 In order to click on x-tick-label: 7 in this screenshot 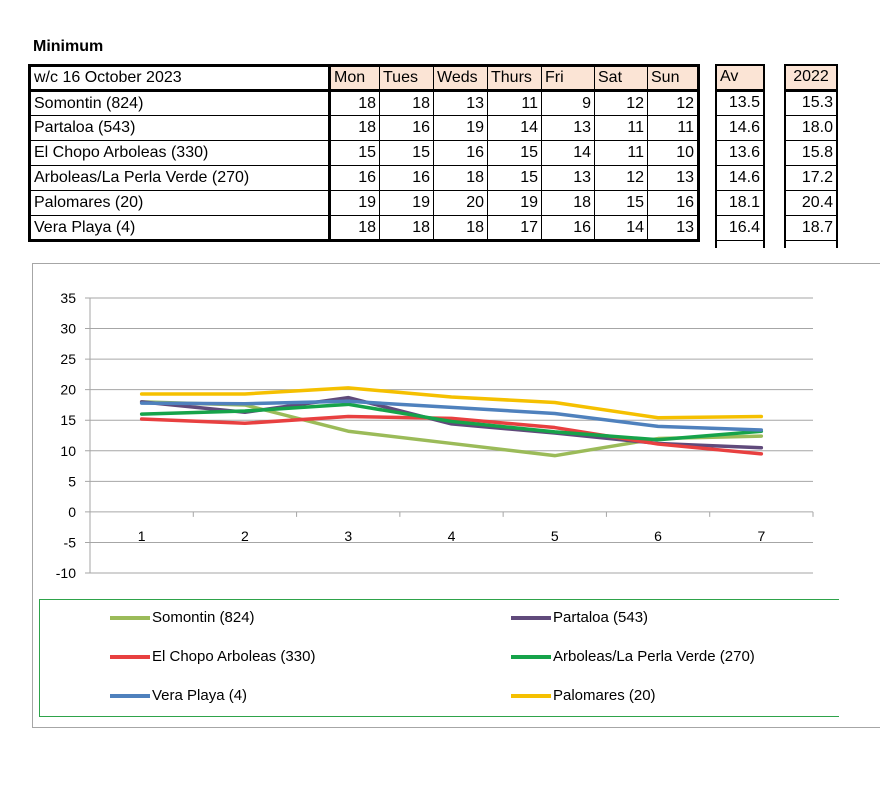, I will do `click(761, 536)`.